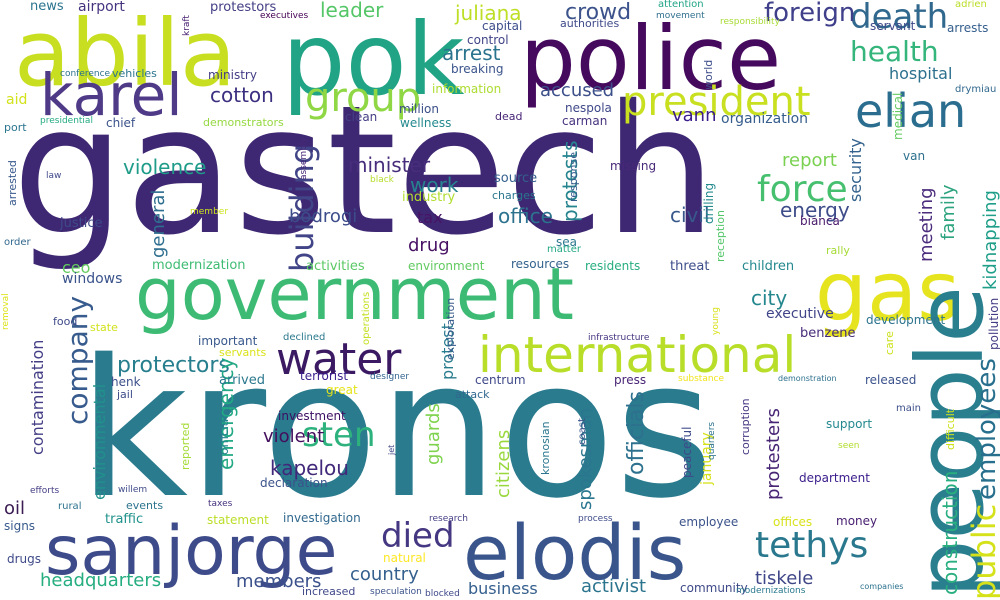  Describe the element at coordinates (384, 574) in the screenshot. I see `word-country: country` at that location.